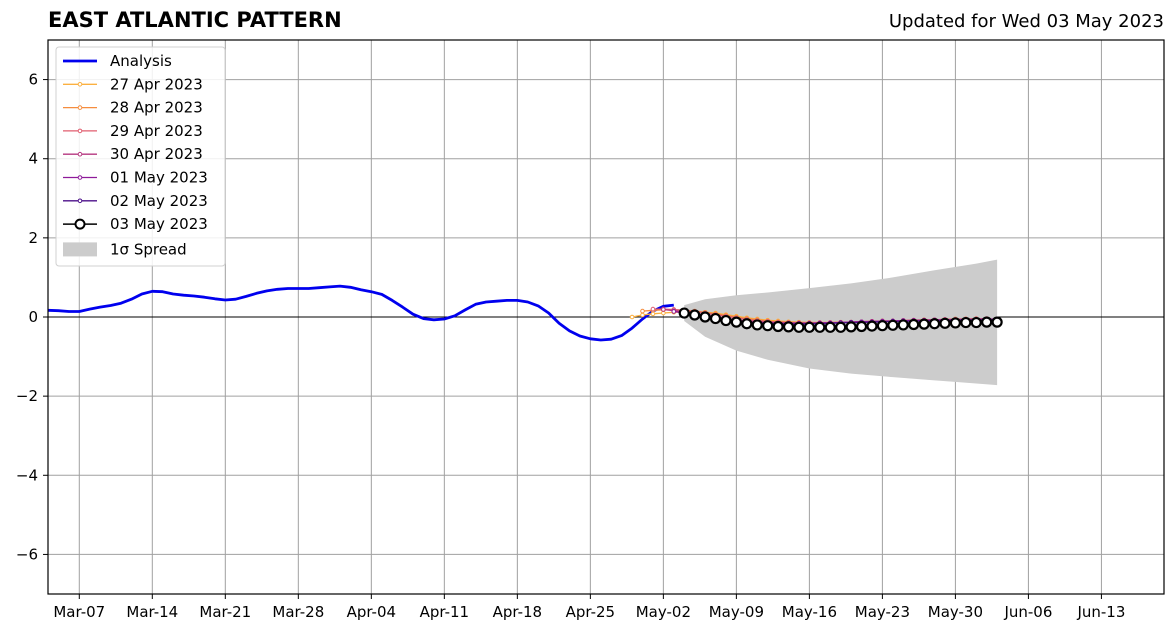  I want to click on x-tick-label: Jun-13, so click(1100, 612).